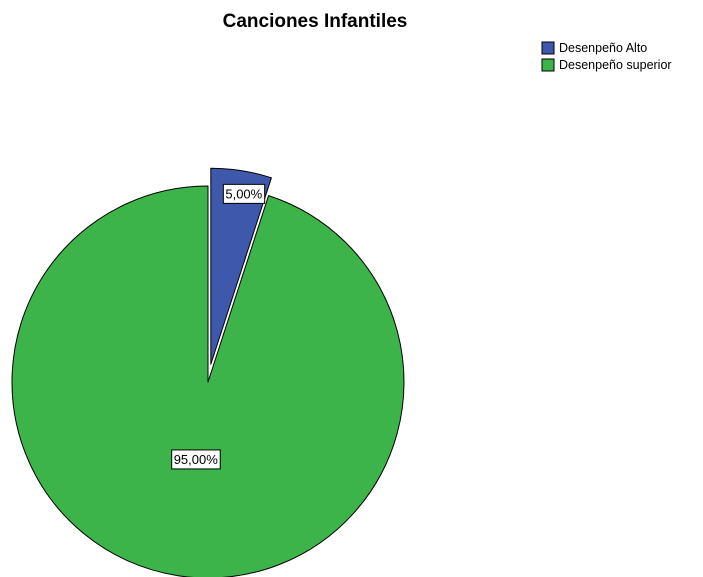 This screenshot has width=703, height=577. What do you see at coordinates (603, 48) in the screenshot?
I see `legend-label-desempeno-alto: Desenpeño Alto` at bounding box center [603, 48].